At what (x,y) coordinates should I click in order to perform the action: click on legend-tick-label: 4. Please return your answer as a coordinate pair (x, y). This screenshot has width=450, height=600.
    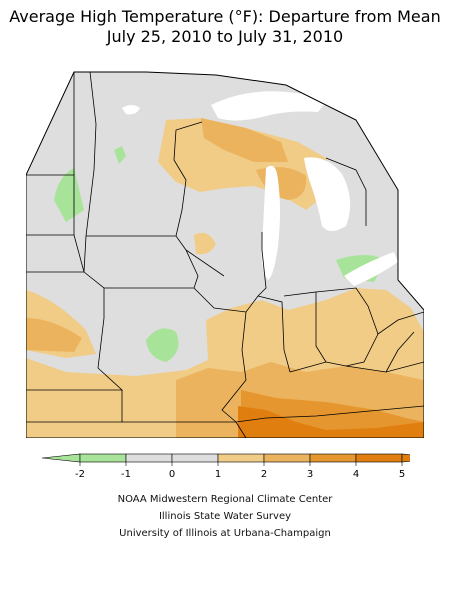
    Looking at the image, I should click on (356, 474).